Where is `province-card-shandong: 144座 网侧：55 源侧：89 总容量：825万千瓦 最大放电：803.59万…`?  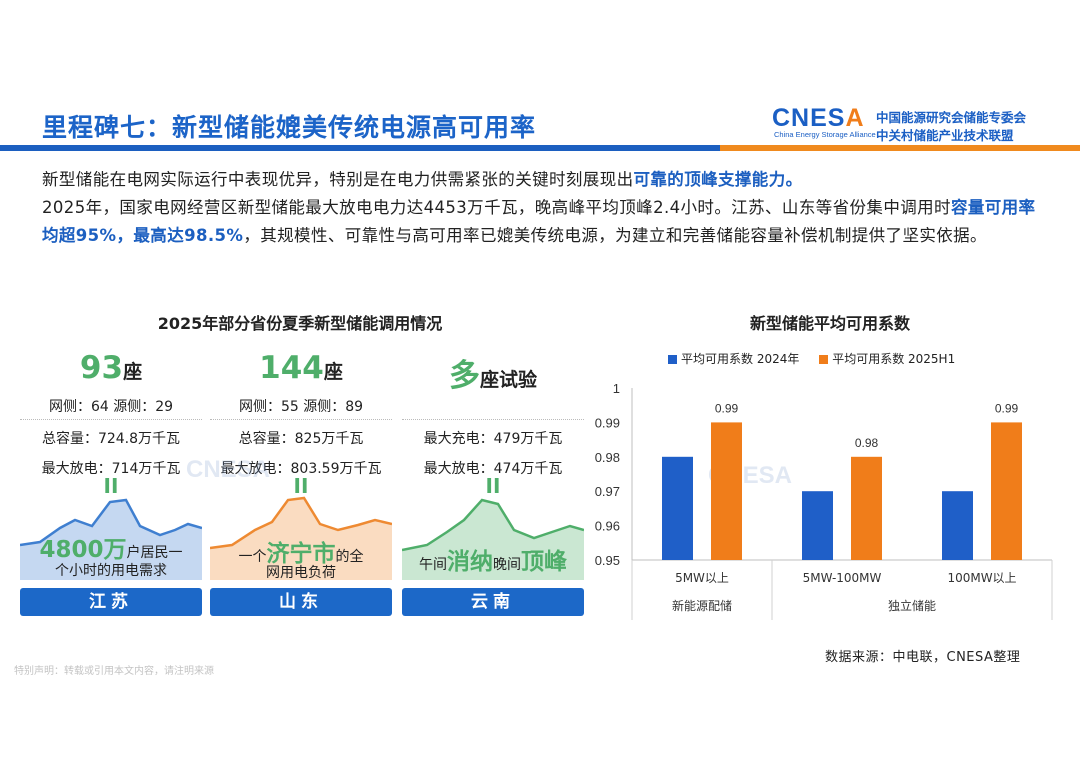
province-card-shandong: 144座 网侧：55 源侧：89 总容量：825万千瓦 最大放电：803.59万… is located at coordinates (301, 485).